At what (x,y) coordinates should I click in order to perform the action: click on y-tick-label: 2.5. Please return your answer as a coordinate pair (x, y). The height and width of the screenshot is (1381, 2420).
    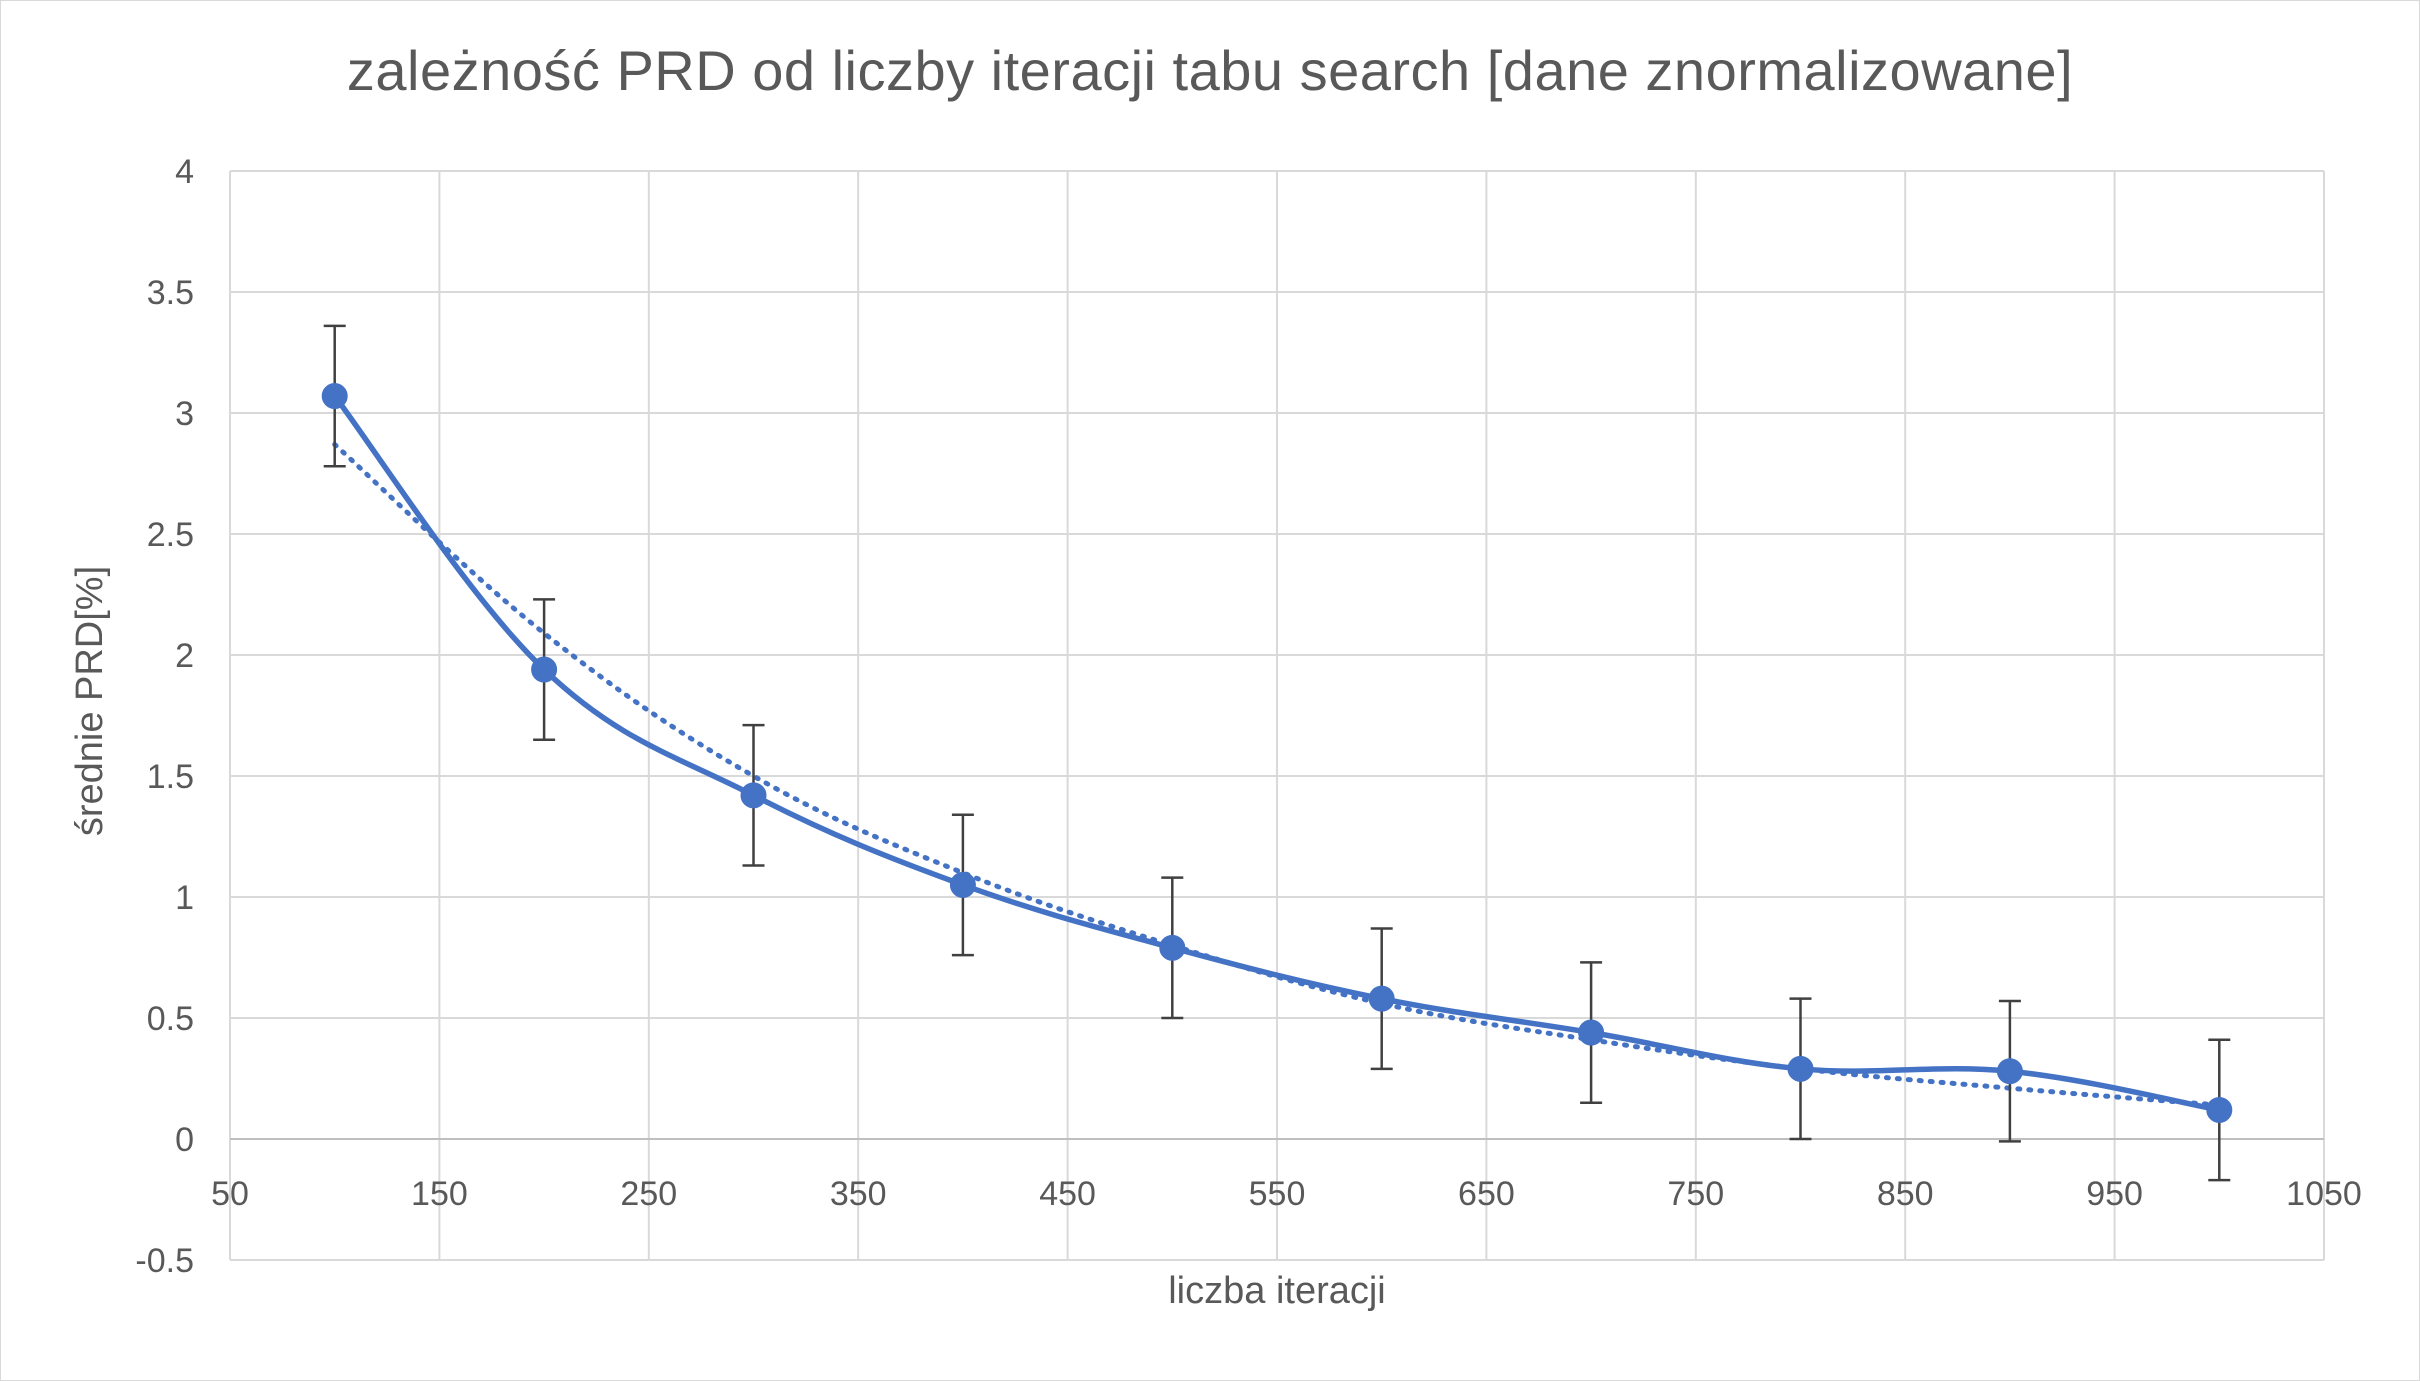
    Looking at the image, I should click on (170, 535).